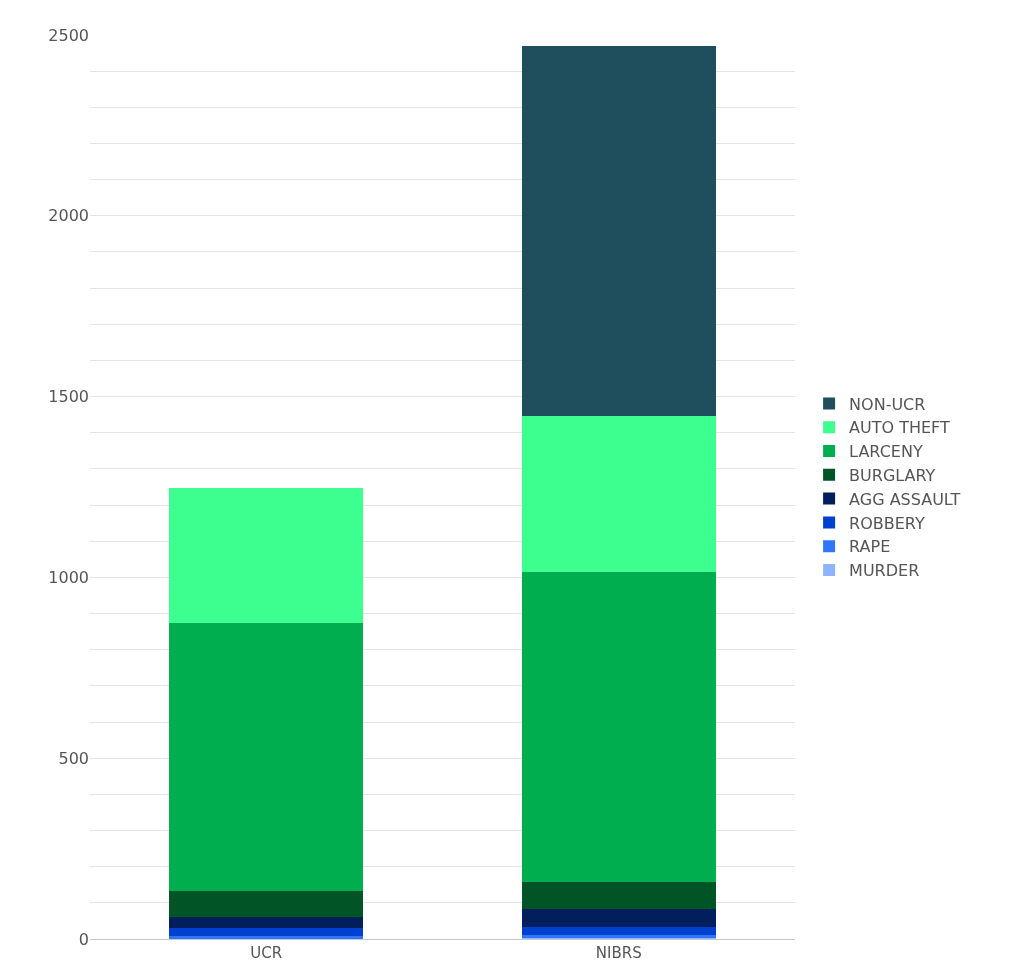  What do you see at coordinates (870, 547) in the screenshot?
I see `legend-label: RAPE` at bounding box center [870, 547].